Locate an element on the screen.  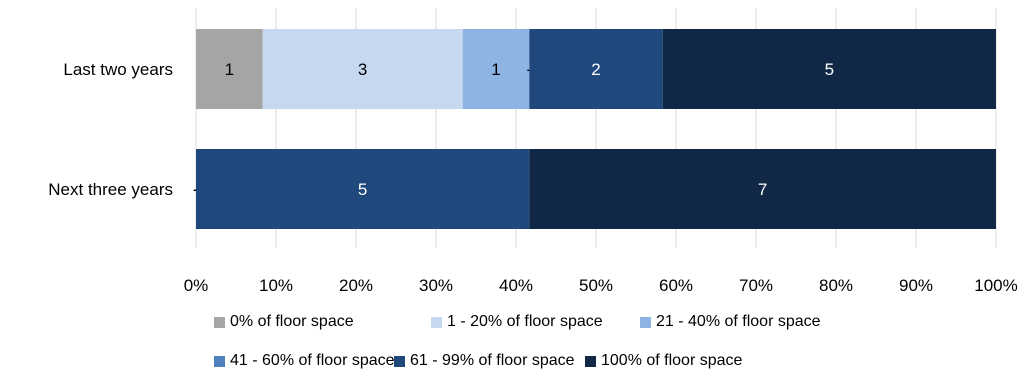
legend-item: 100% of floor space is located at coordinates (663, 361).